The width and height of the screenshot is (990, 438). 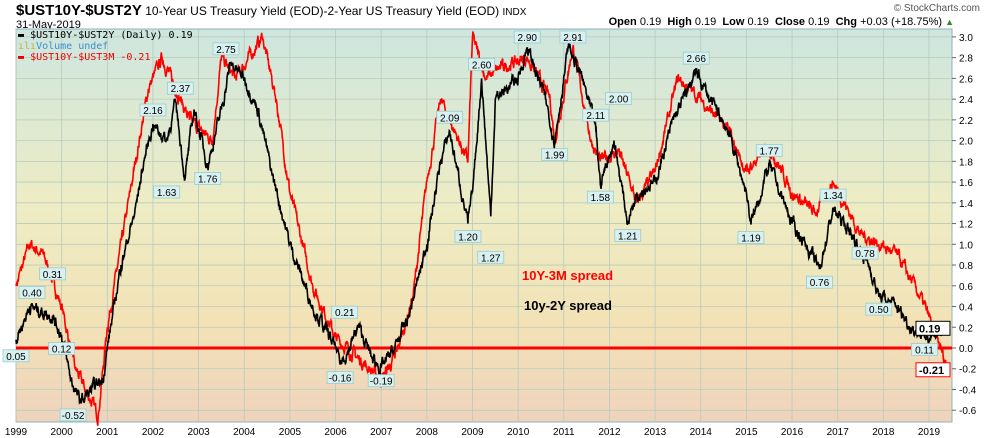 What do you see at coordinates (819, 282) in the screenshot?
I see `point-label: 0.76` at bounding box center [819, 282].